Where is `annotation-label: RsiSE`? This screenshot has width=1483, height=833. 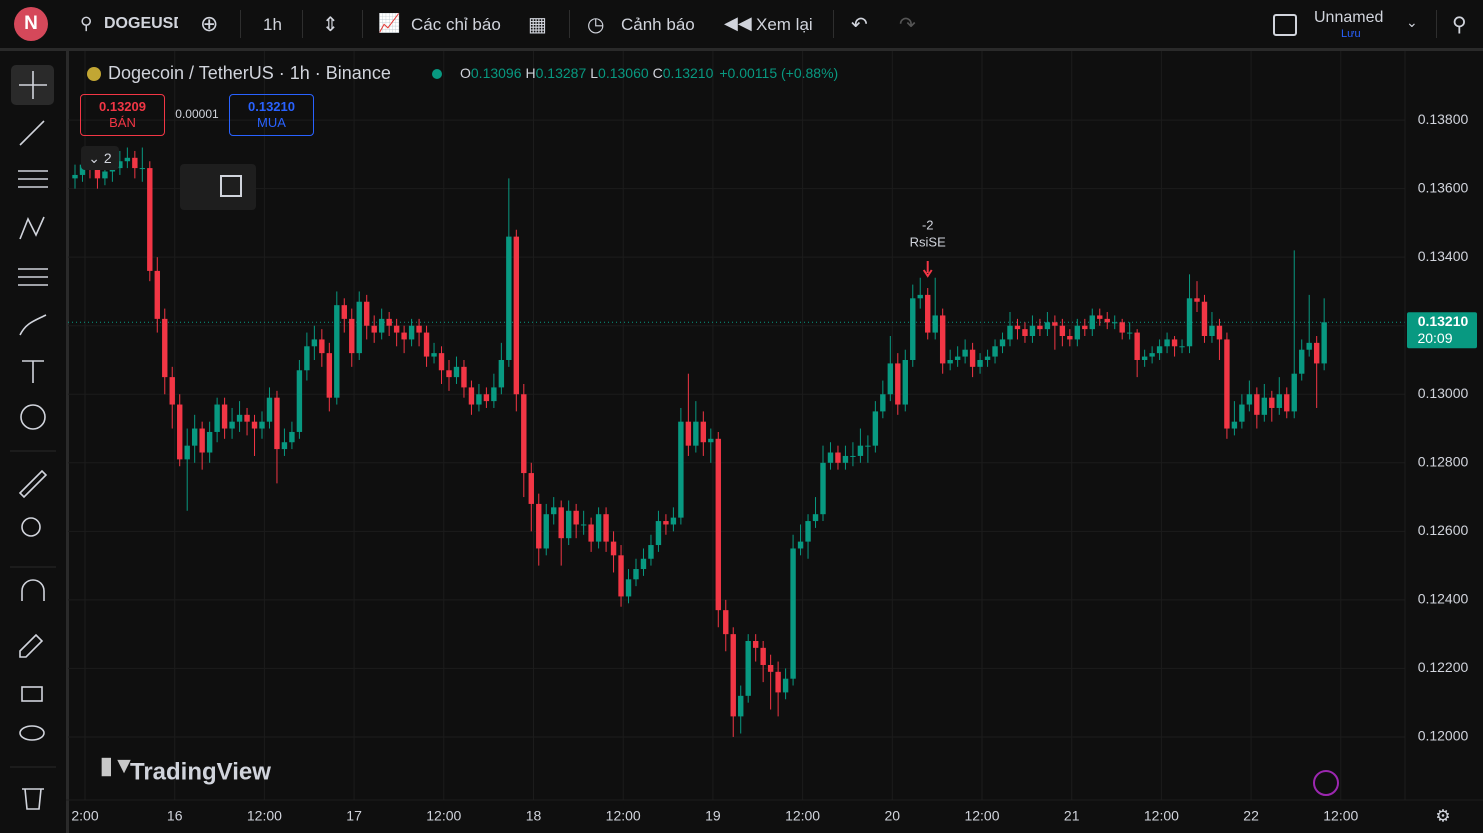 annotation-label: RsiSE is located at coordinates (928, 241).